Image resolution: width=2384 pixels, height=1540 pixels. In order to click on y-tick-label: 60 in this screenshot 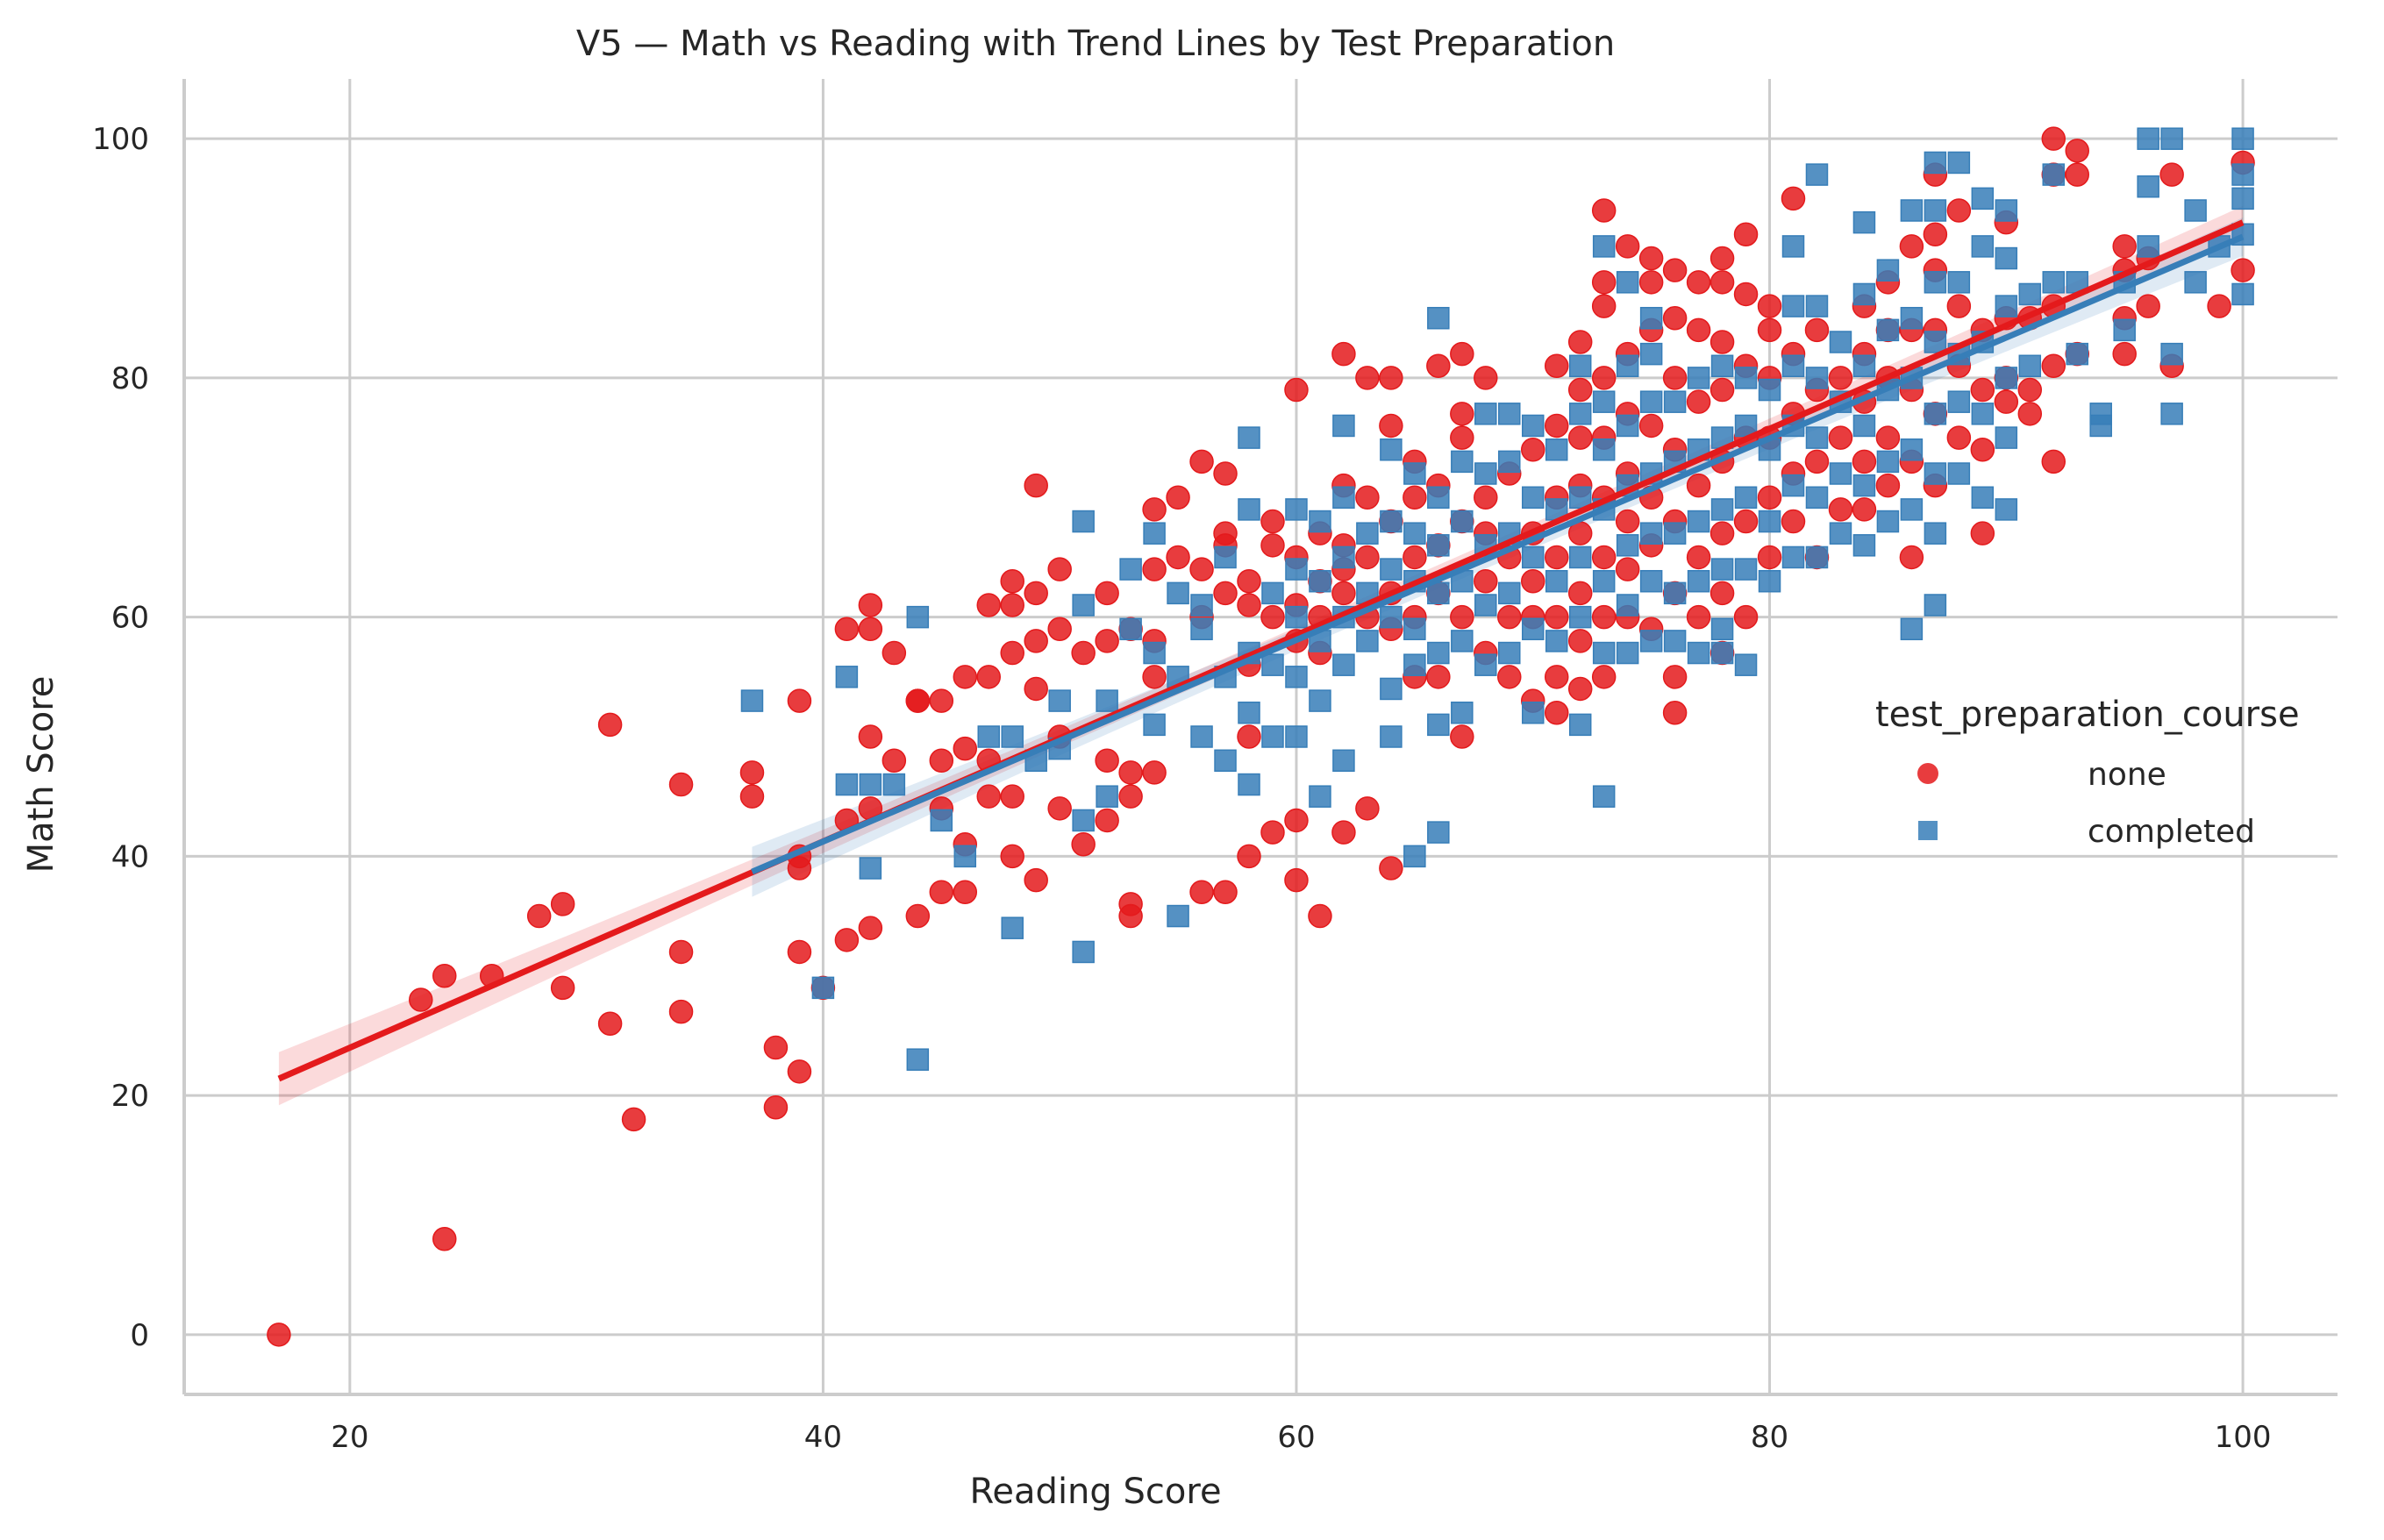, I will do `click(130, 618)`.